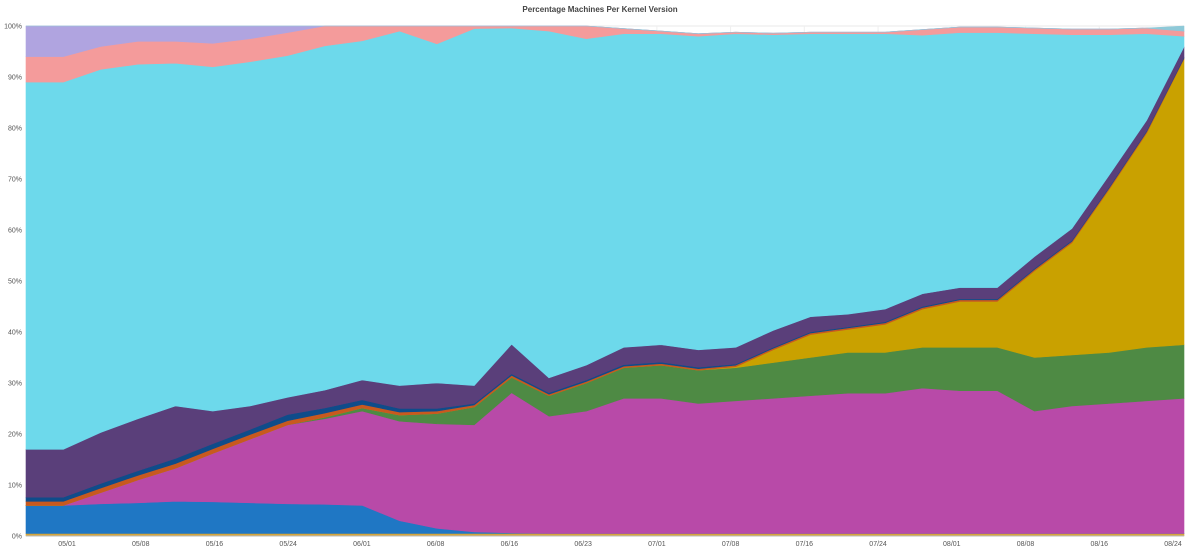 This screenshot has height=554, width=1200. I want to click on y-tick-label: 40%, so click(15, 333).